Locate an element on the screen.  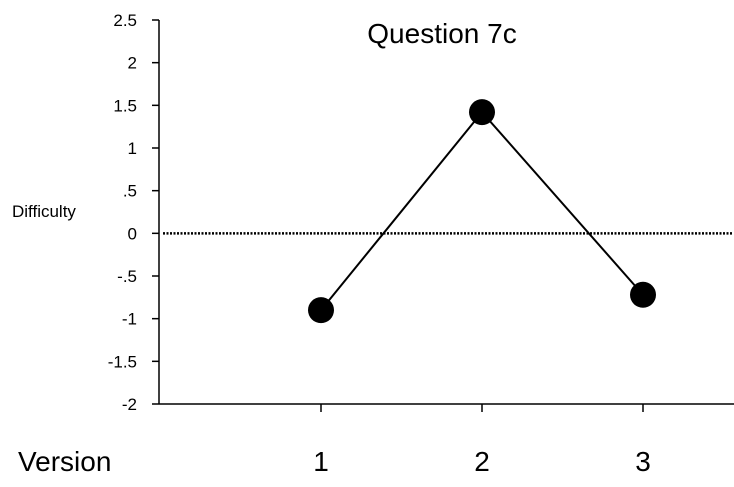
y-tick-label: -1 is located at coordinates (129, 319).